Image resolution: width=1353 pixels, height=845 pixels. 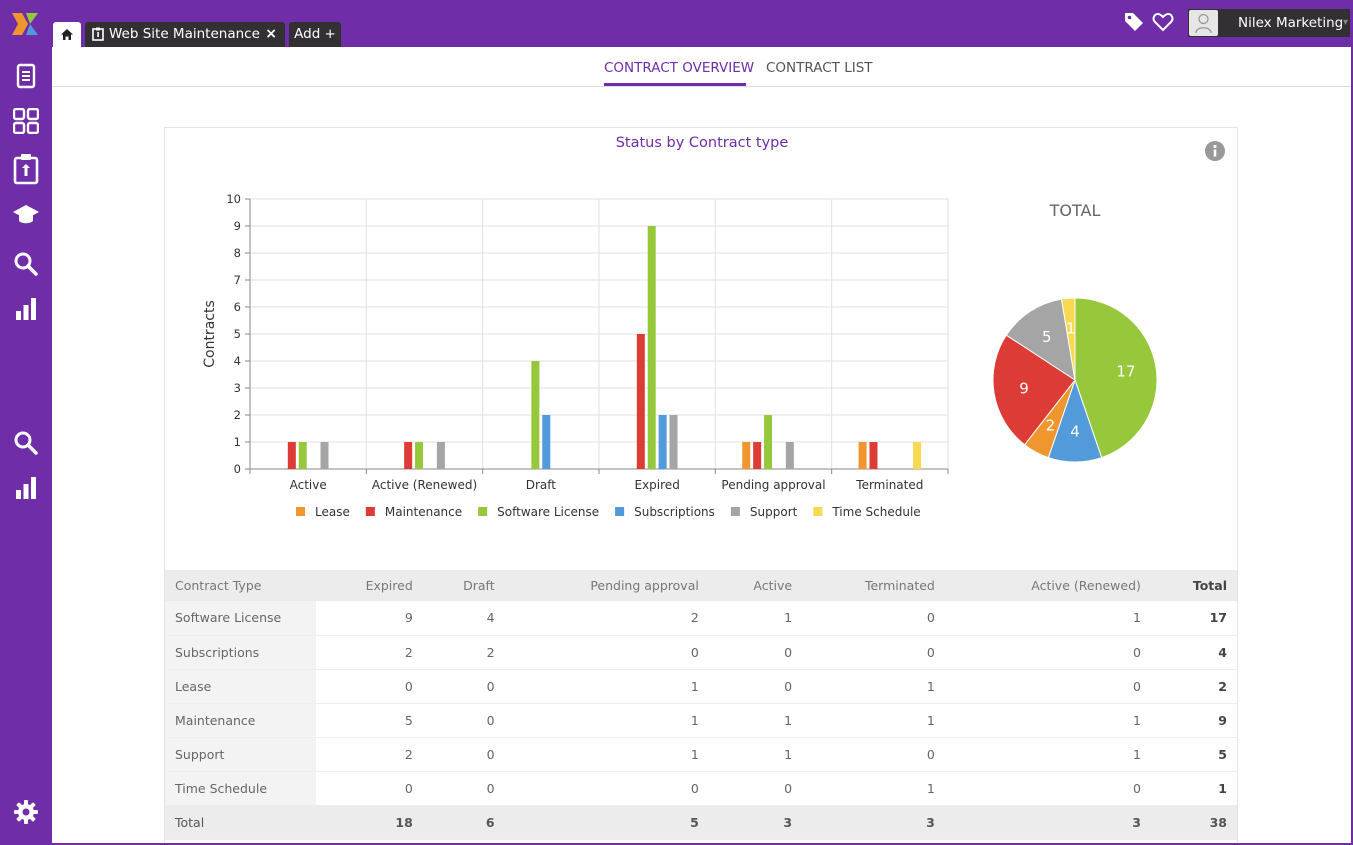 I want to click on table-row: Lease 0 0 1 0 1 0 2, so click(x=701, y=686).